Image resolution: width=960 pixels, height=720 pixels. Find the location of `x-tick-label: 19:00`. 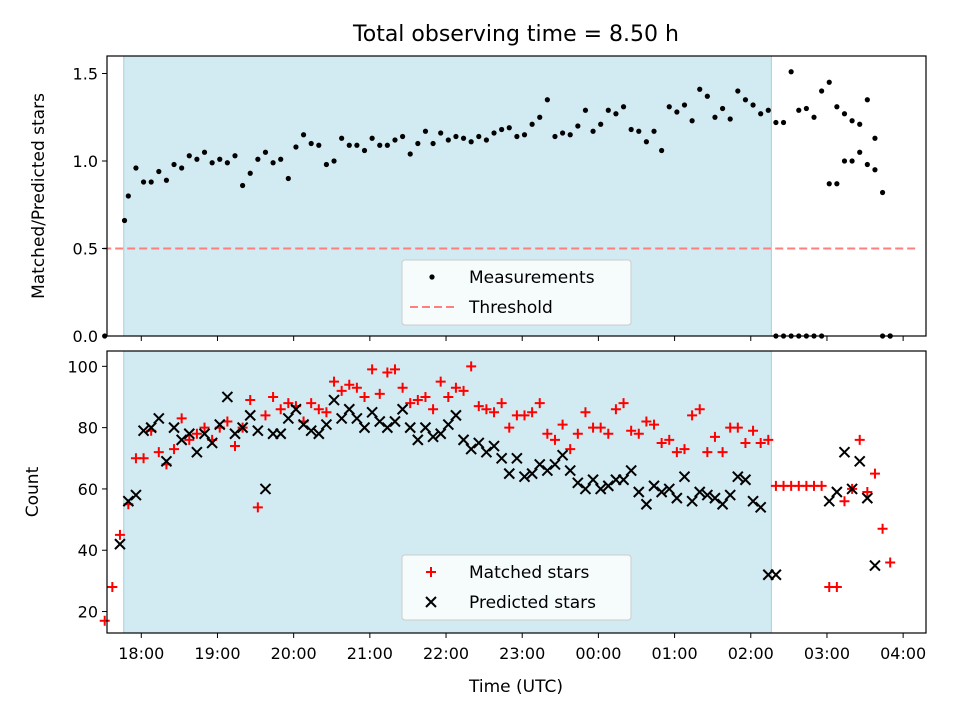

x-tick-label: 19:00 is located at coordinates (217, 653).